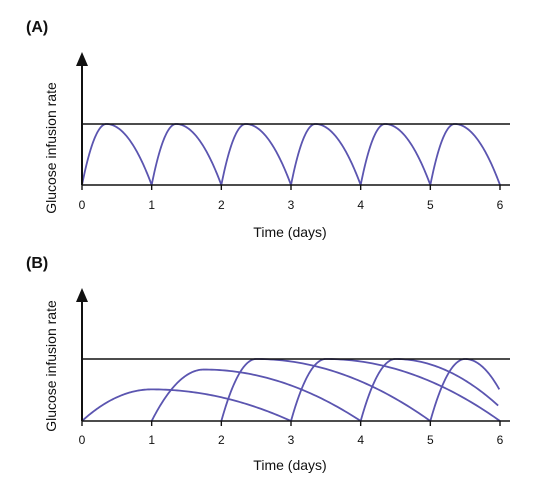 The height and width of the screenshot is (486, 550). I want to click on panel-b-x-tick-label-5: 5, so click(430, 440).